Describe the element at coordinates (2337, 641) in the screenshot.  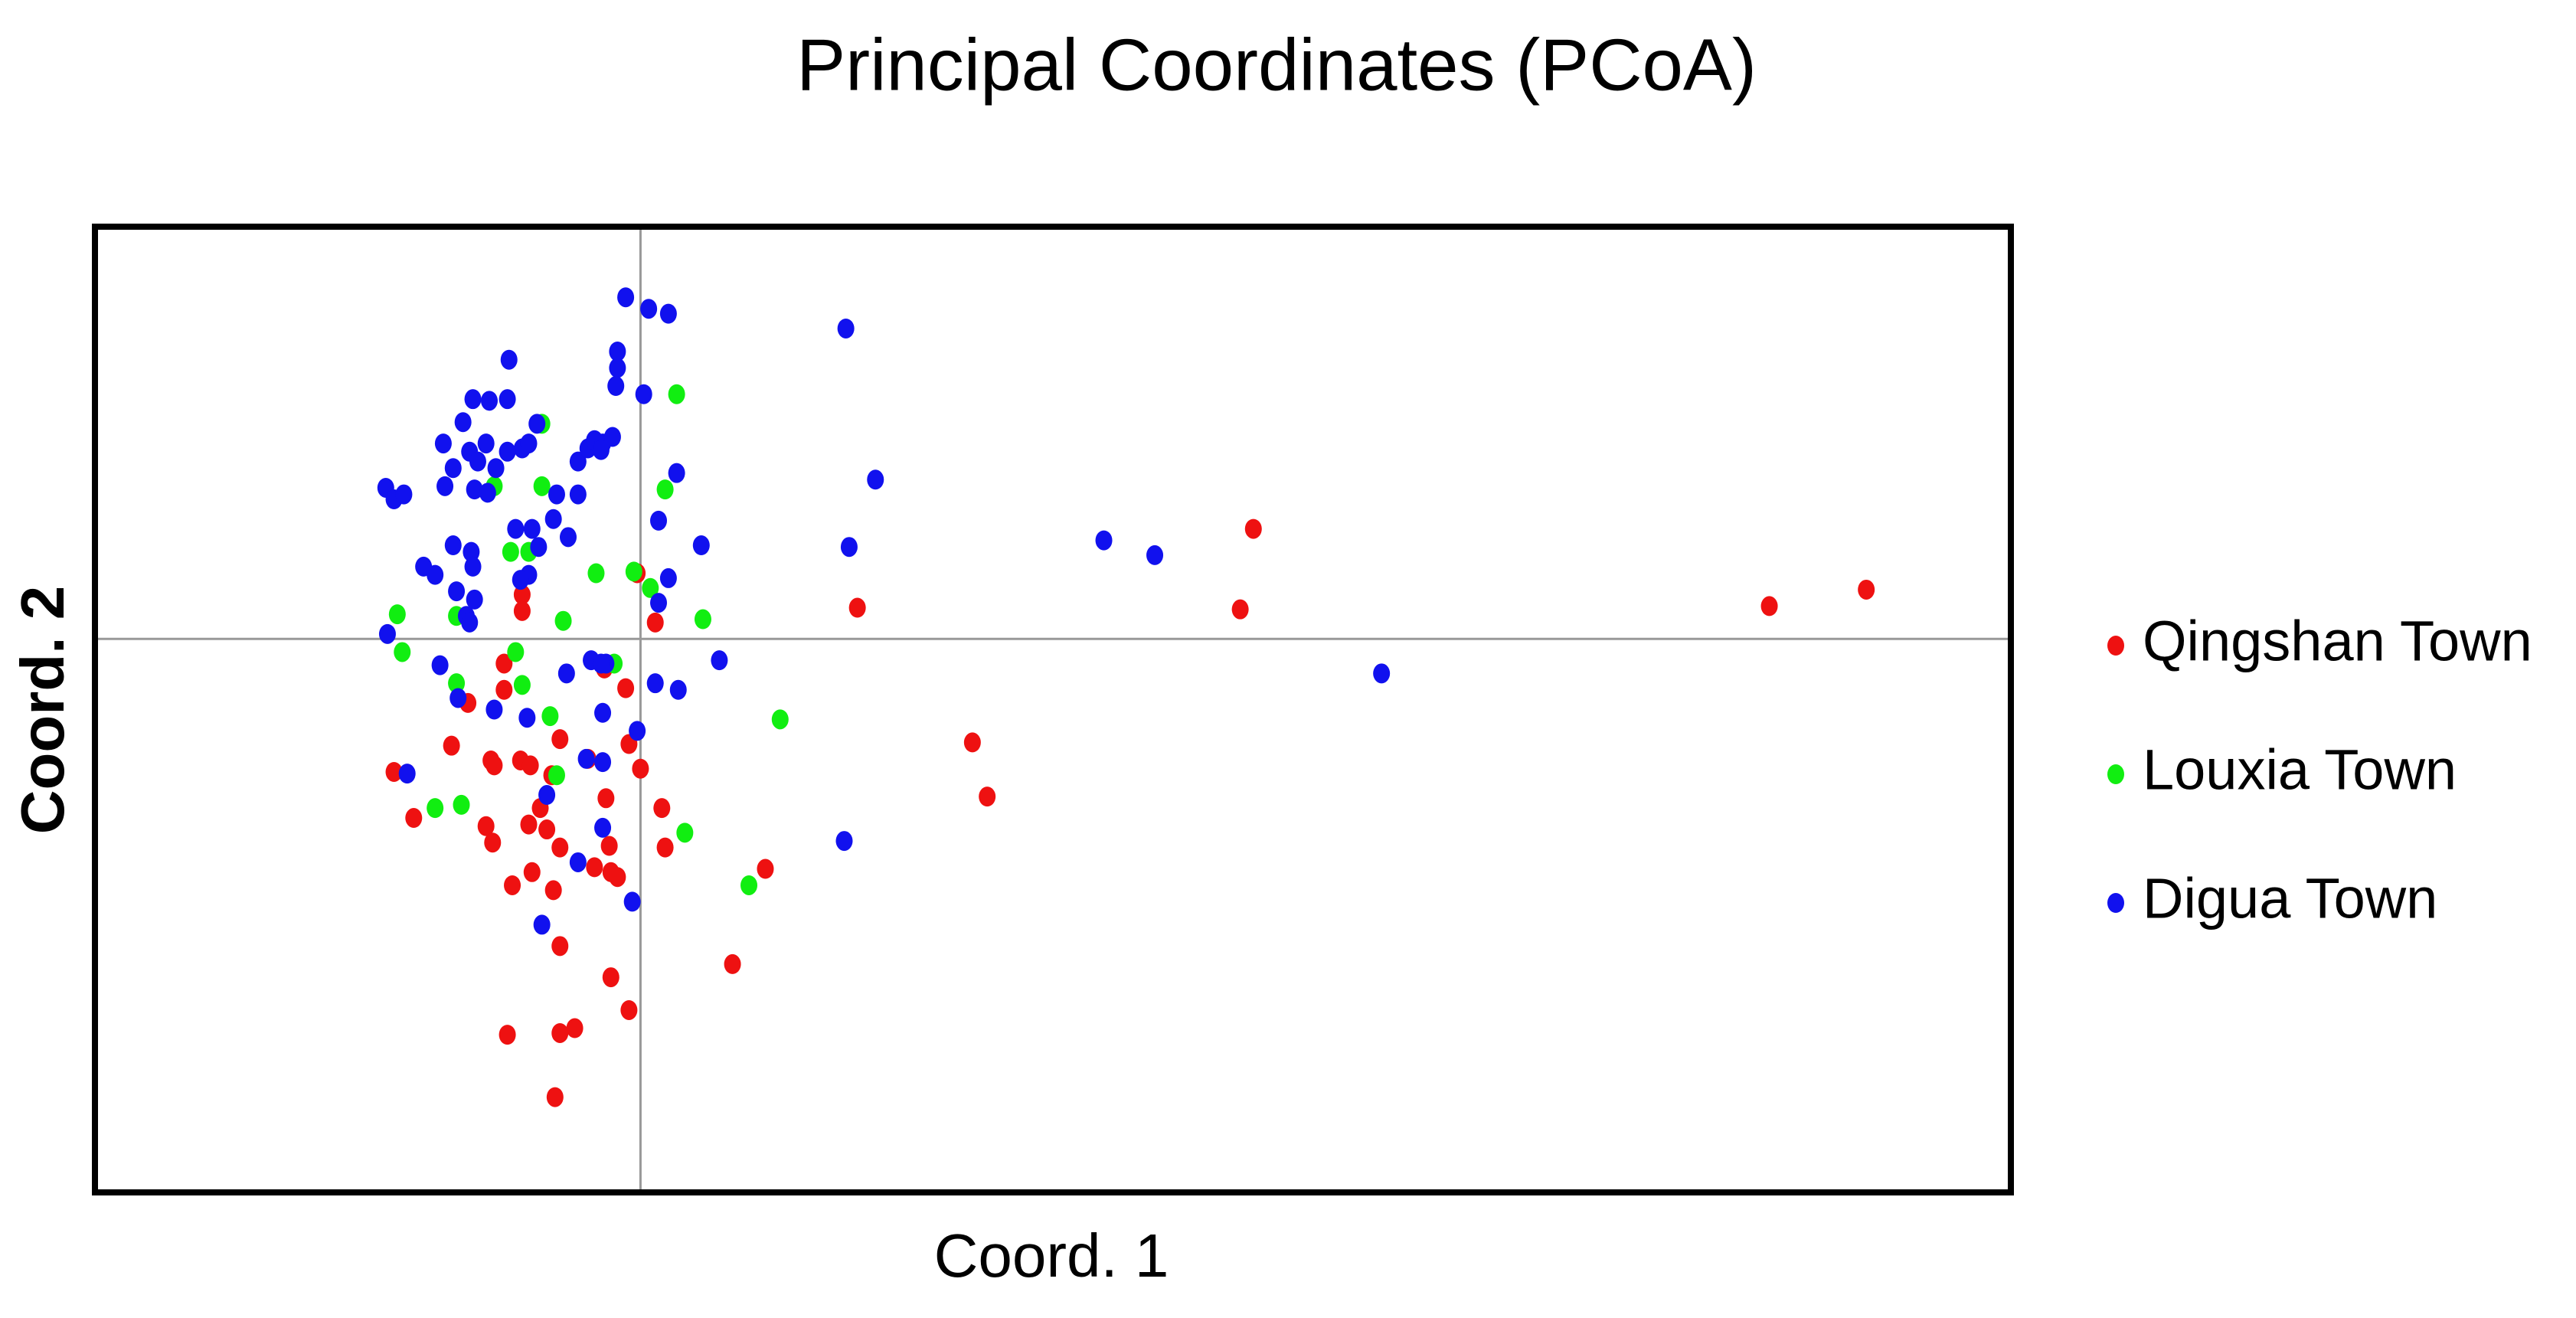
I see `legend-label: Qingshan Town` at that location.